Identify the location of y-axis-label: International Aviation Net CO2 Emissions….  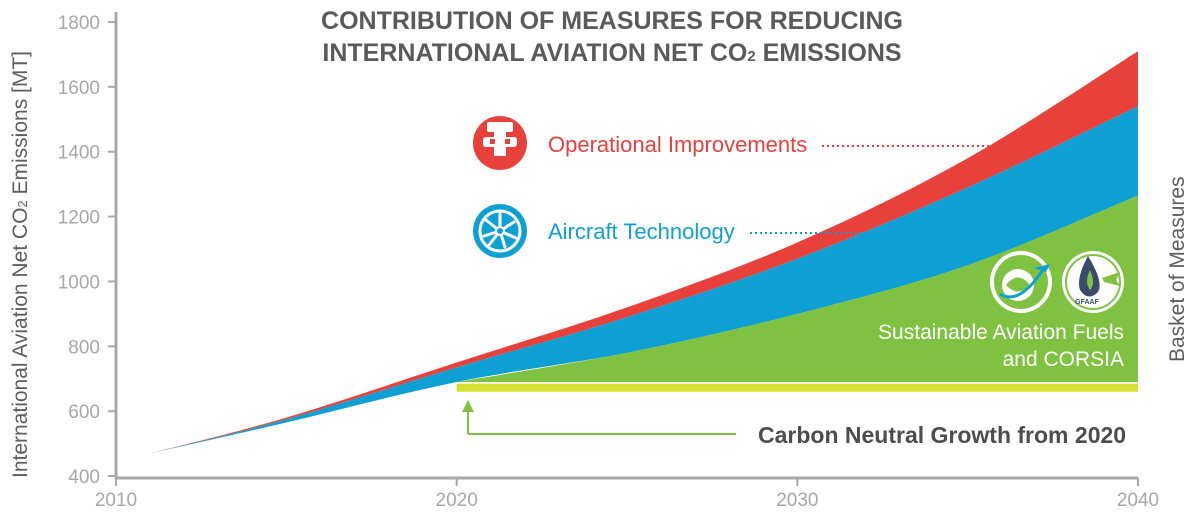
(20, 264).